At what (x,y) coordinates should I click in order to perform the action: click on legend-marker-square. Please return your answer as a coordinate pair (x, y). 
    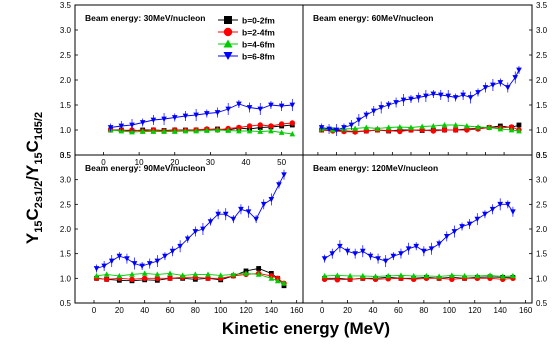
    Looking at the image, I should click on (228, 20).